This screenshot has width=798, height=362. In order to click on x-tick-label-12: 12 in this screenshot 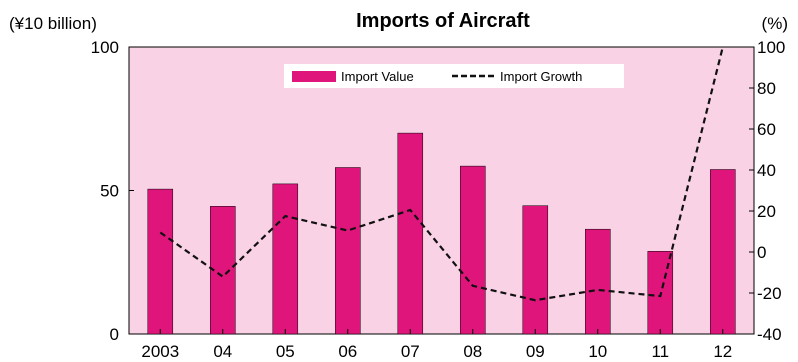, I will do `click(722, 351)`.